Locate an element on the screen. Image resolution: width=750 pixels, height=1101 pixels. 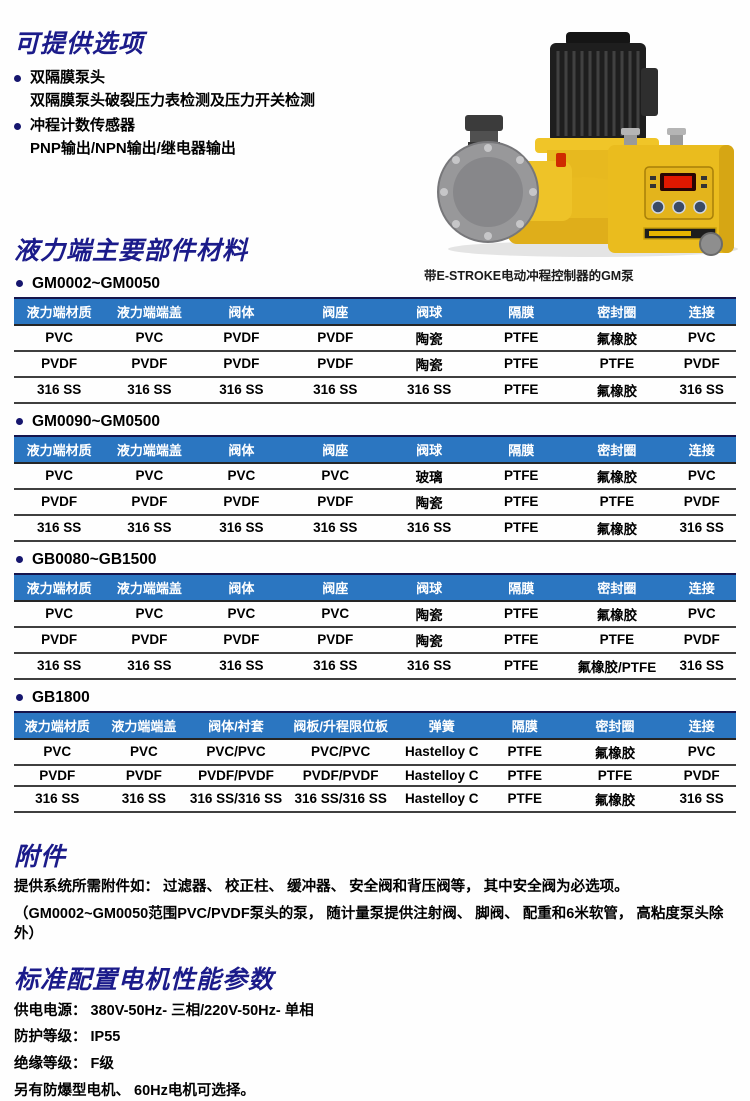
motor-spec-line: 防护等级： IP55 is located at coordinates (67, 1037).